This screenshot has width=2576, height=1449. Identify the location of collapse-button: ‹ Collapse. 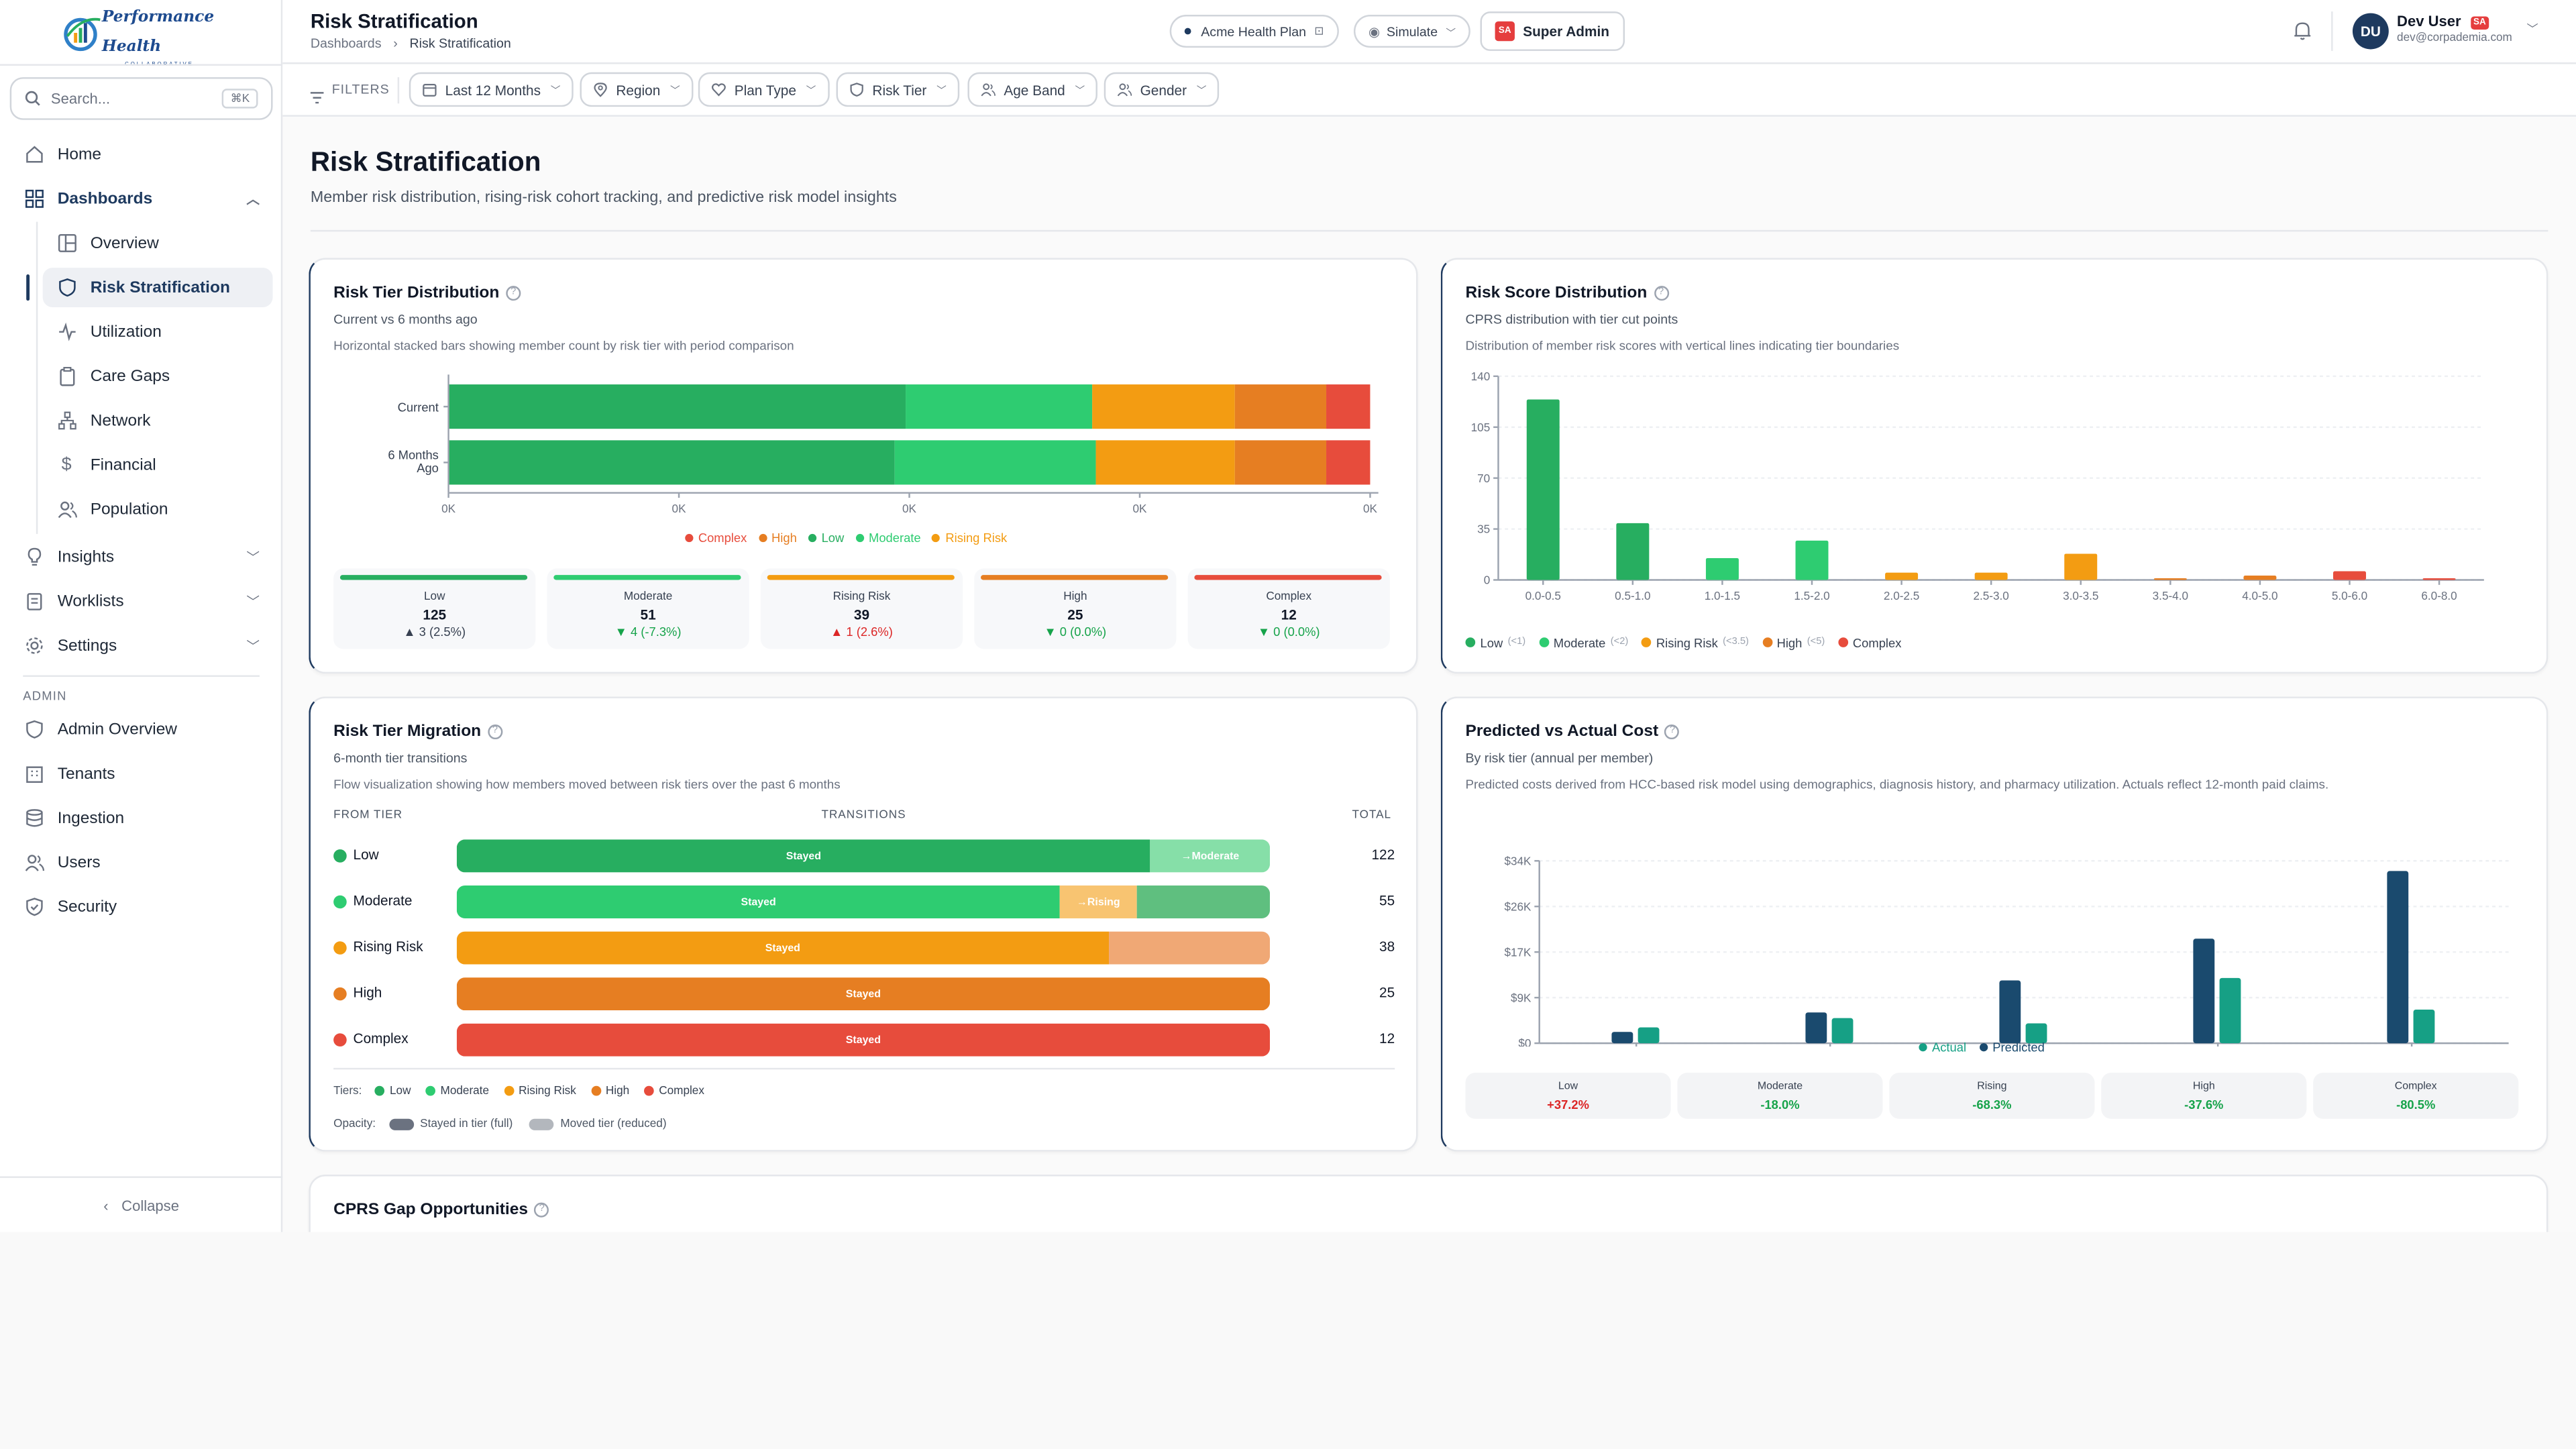
(141, 1204).